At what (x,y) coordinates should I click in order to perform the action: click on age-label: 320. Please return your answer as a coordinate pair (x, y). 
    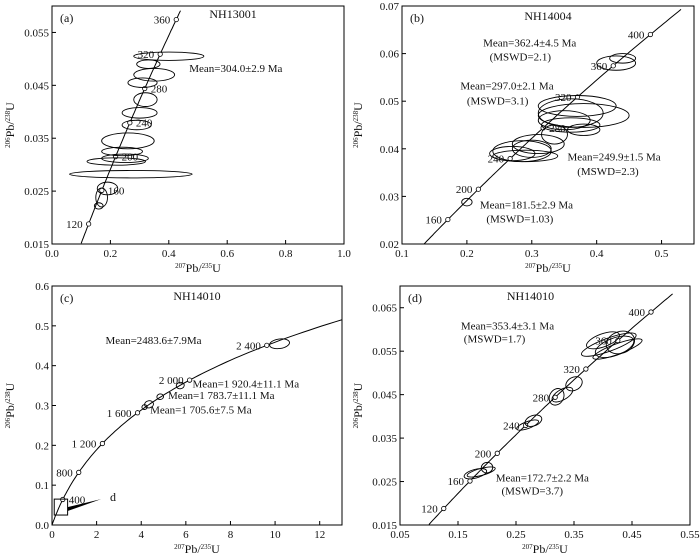
    Looking at the image, I should click on (563, 98).